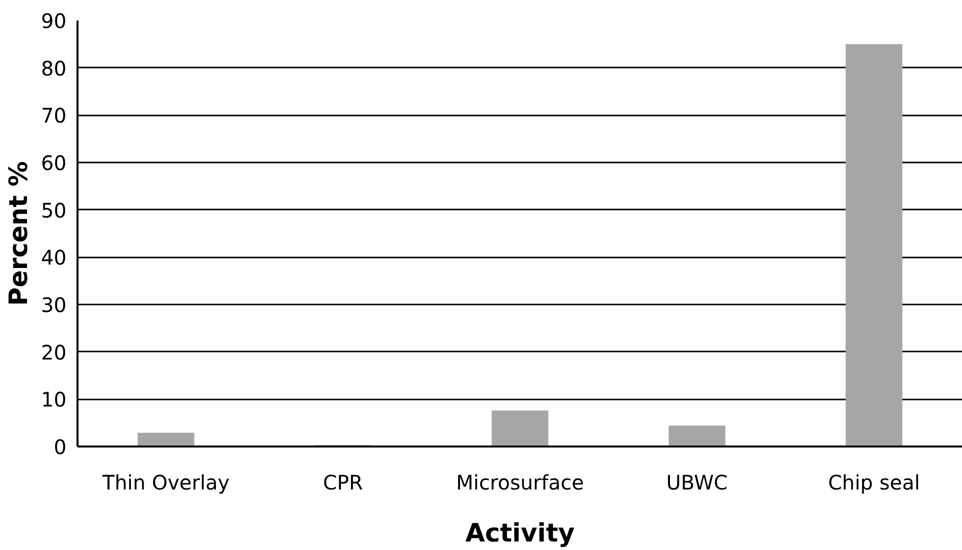 The image size is (962, 550). Describe the element at coordinates (60, 447) in the screenshot. I see `y-tick-label: 0` at that location.